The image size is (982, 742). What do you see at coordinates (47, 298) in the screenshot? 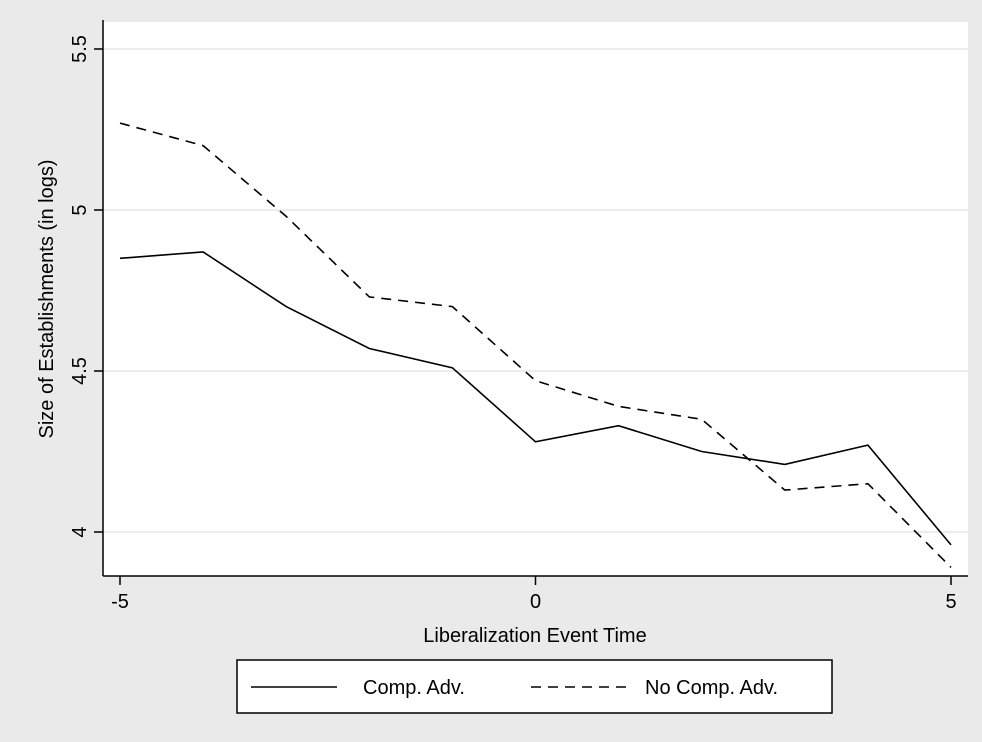
I see `y-axis-title: Size of Establishments (in logs)` at bounding box center [47, 298].